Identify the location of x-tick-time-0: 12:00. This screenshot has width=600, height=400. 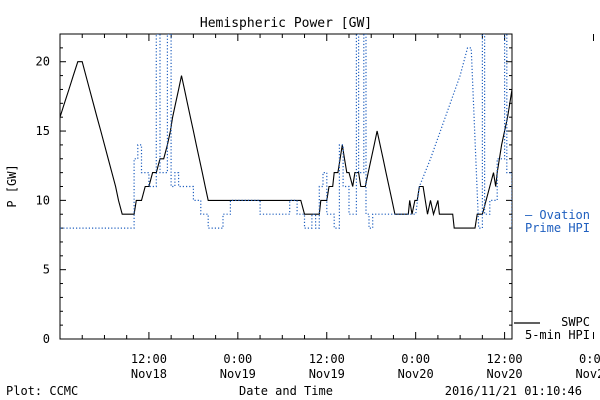
(149, 359).